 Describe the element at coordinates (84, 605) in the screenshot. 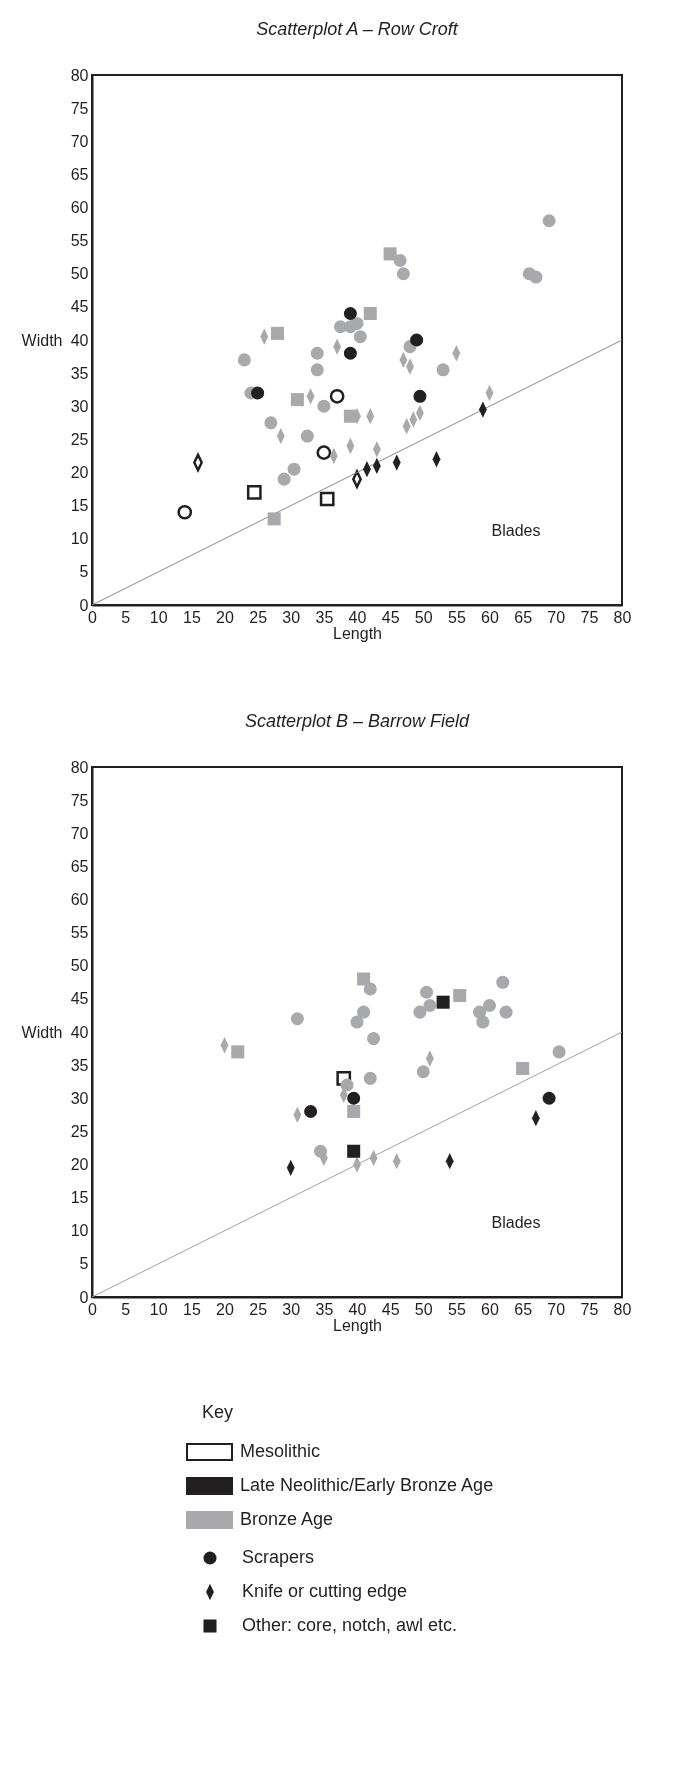

I see `y-tick-label: 0` at that location.